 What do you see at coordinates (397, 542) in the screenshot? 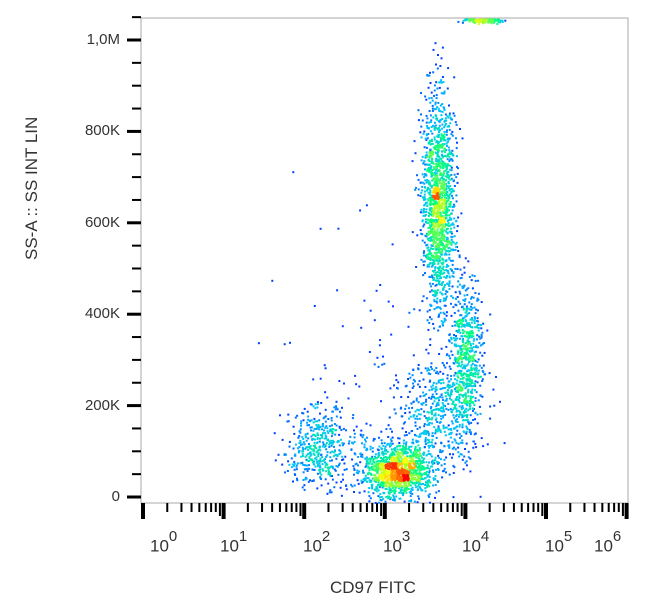
I see `x-tick-label: 103` at bounding box center [397, 542].